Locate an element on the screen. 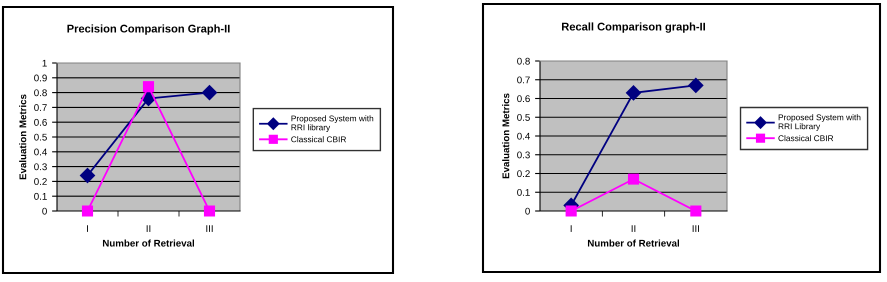  chart-title: Recall Comparison graph-II is located at coordinates (633, 27).